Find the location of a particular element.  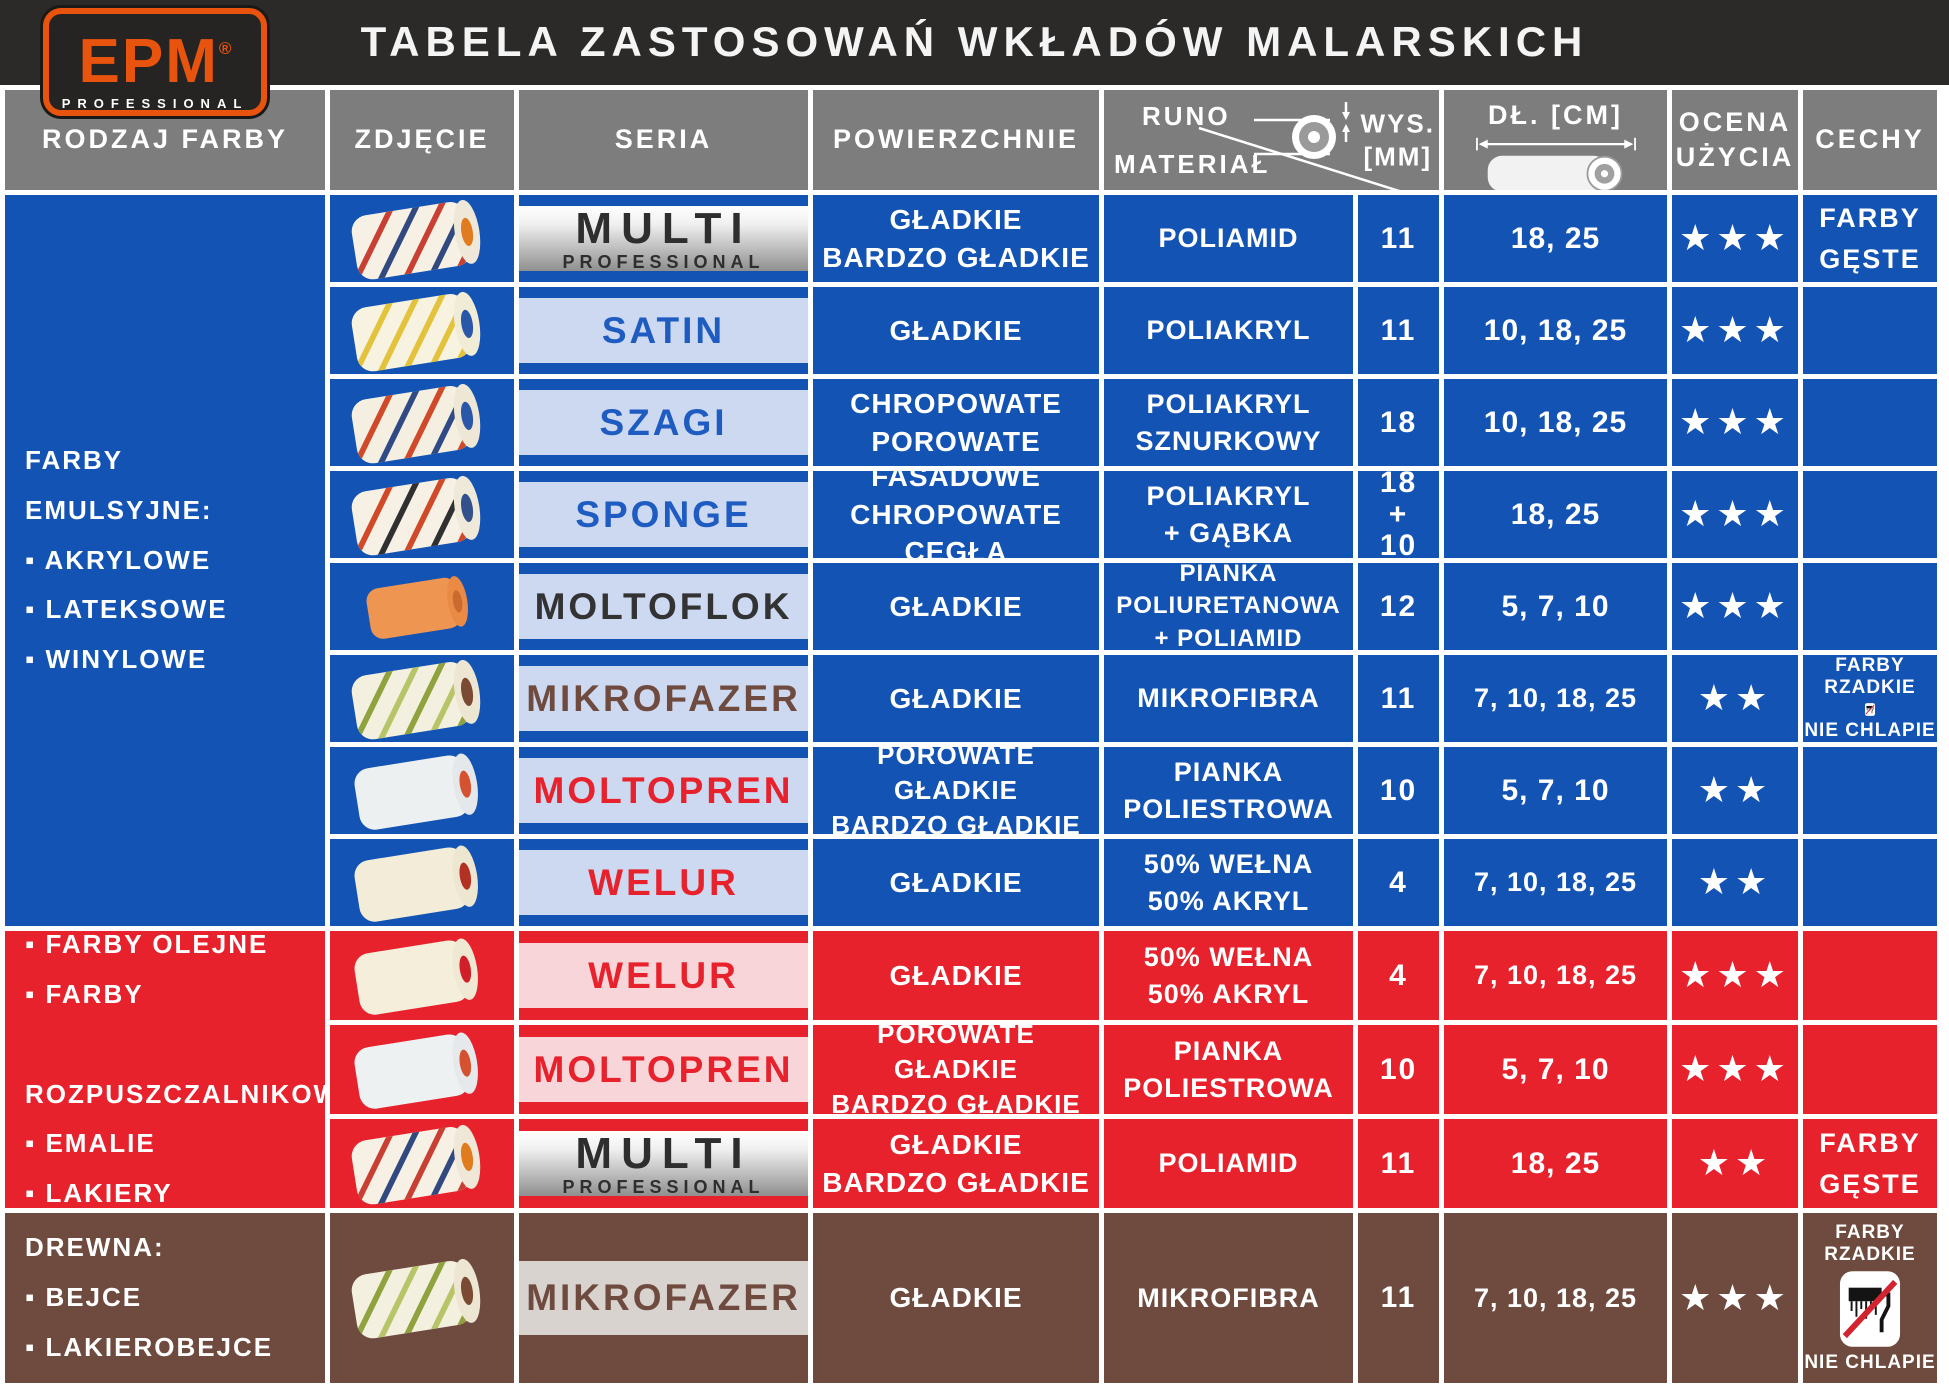

material-label: MATERIAŁ is located at coordinates (1192, 164).